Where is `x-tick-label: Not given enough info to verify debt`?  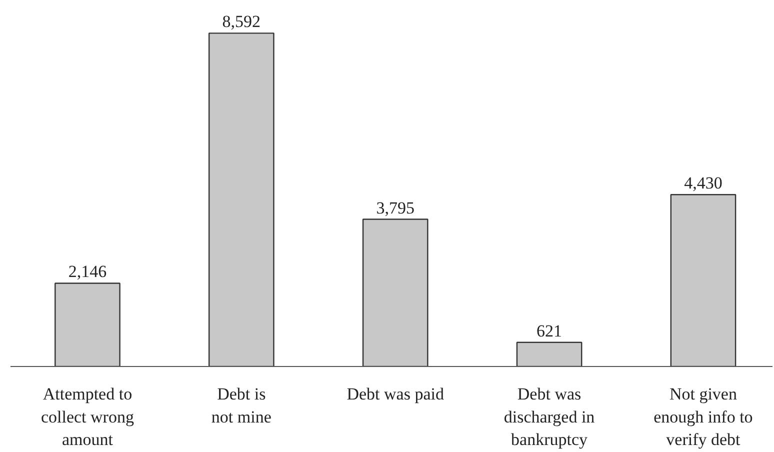 x-tick-label: Not given enough info to verify debt is located at coordinates (703, 417).